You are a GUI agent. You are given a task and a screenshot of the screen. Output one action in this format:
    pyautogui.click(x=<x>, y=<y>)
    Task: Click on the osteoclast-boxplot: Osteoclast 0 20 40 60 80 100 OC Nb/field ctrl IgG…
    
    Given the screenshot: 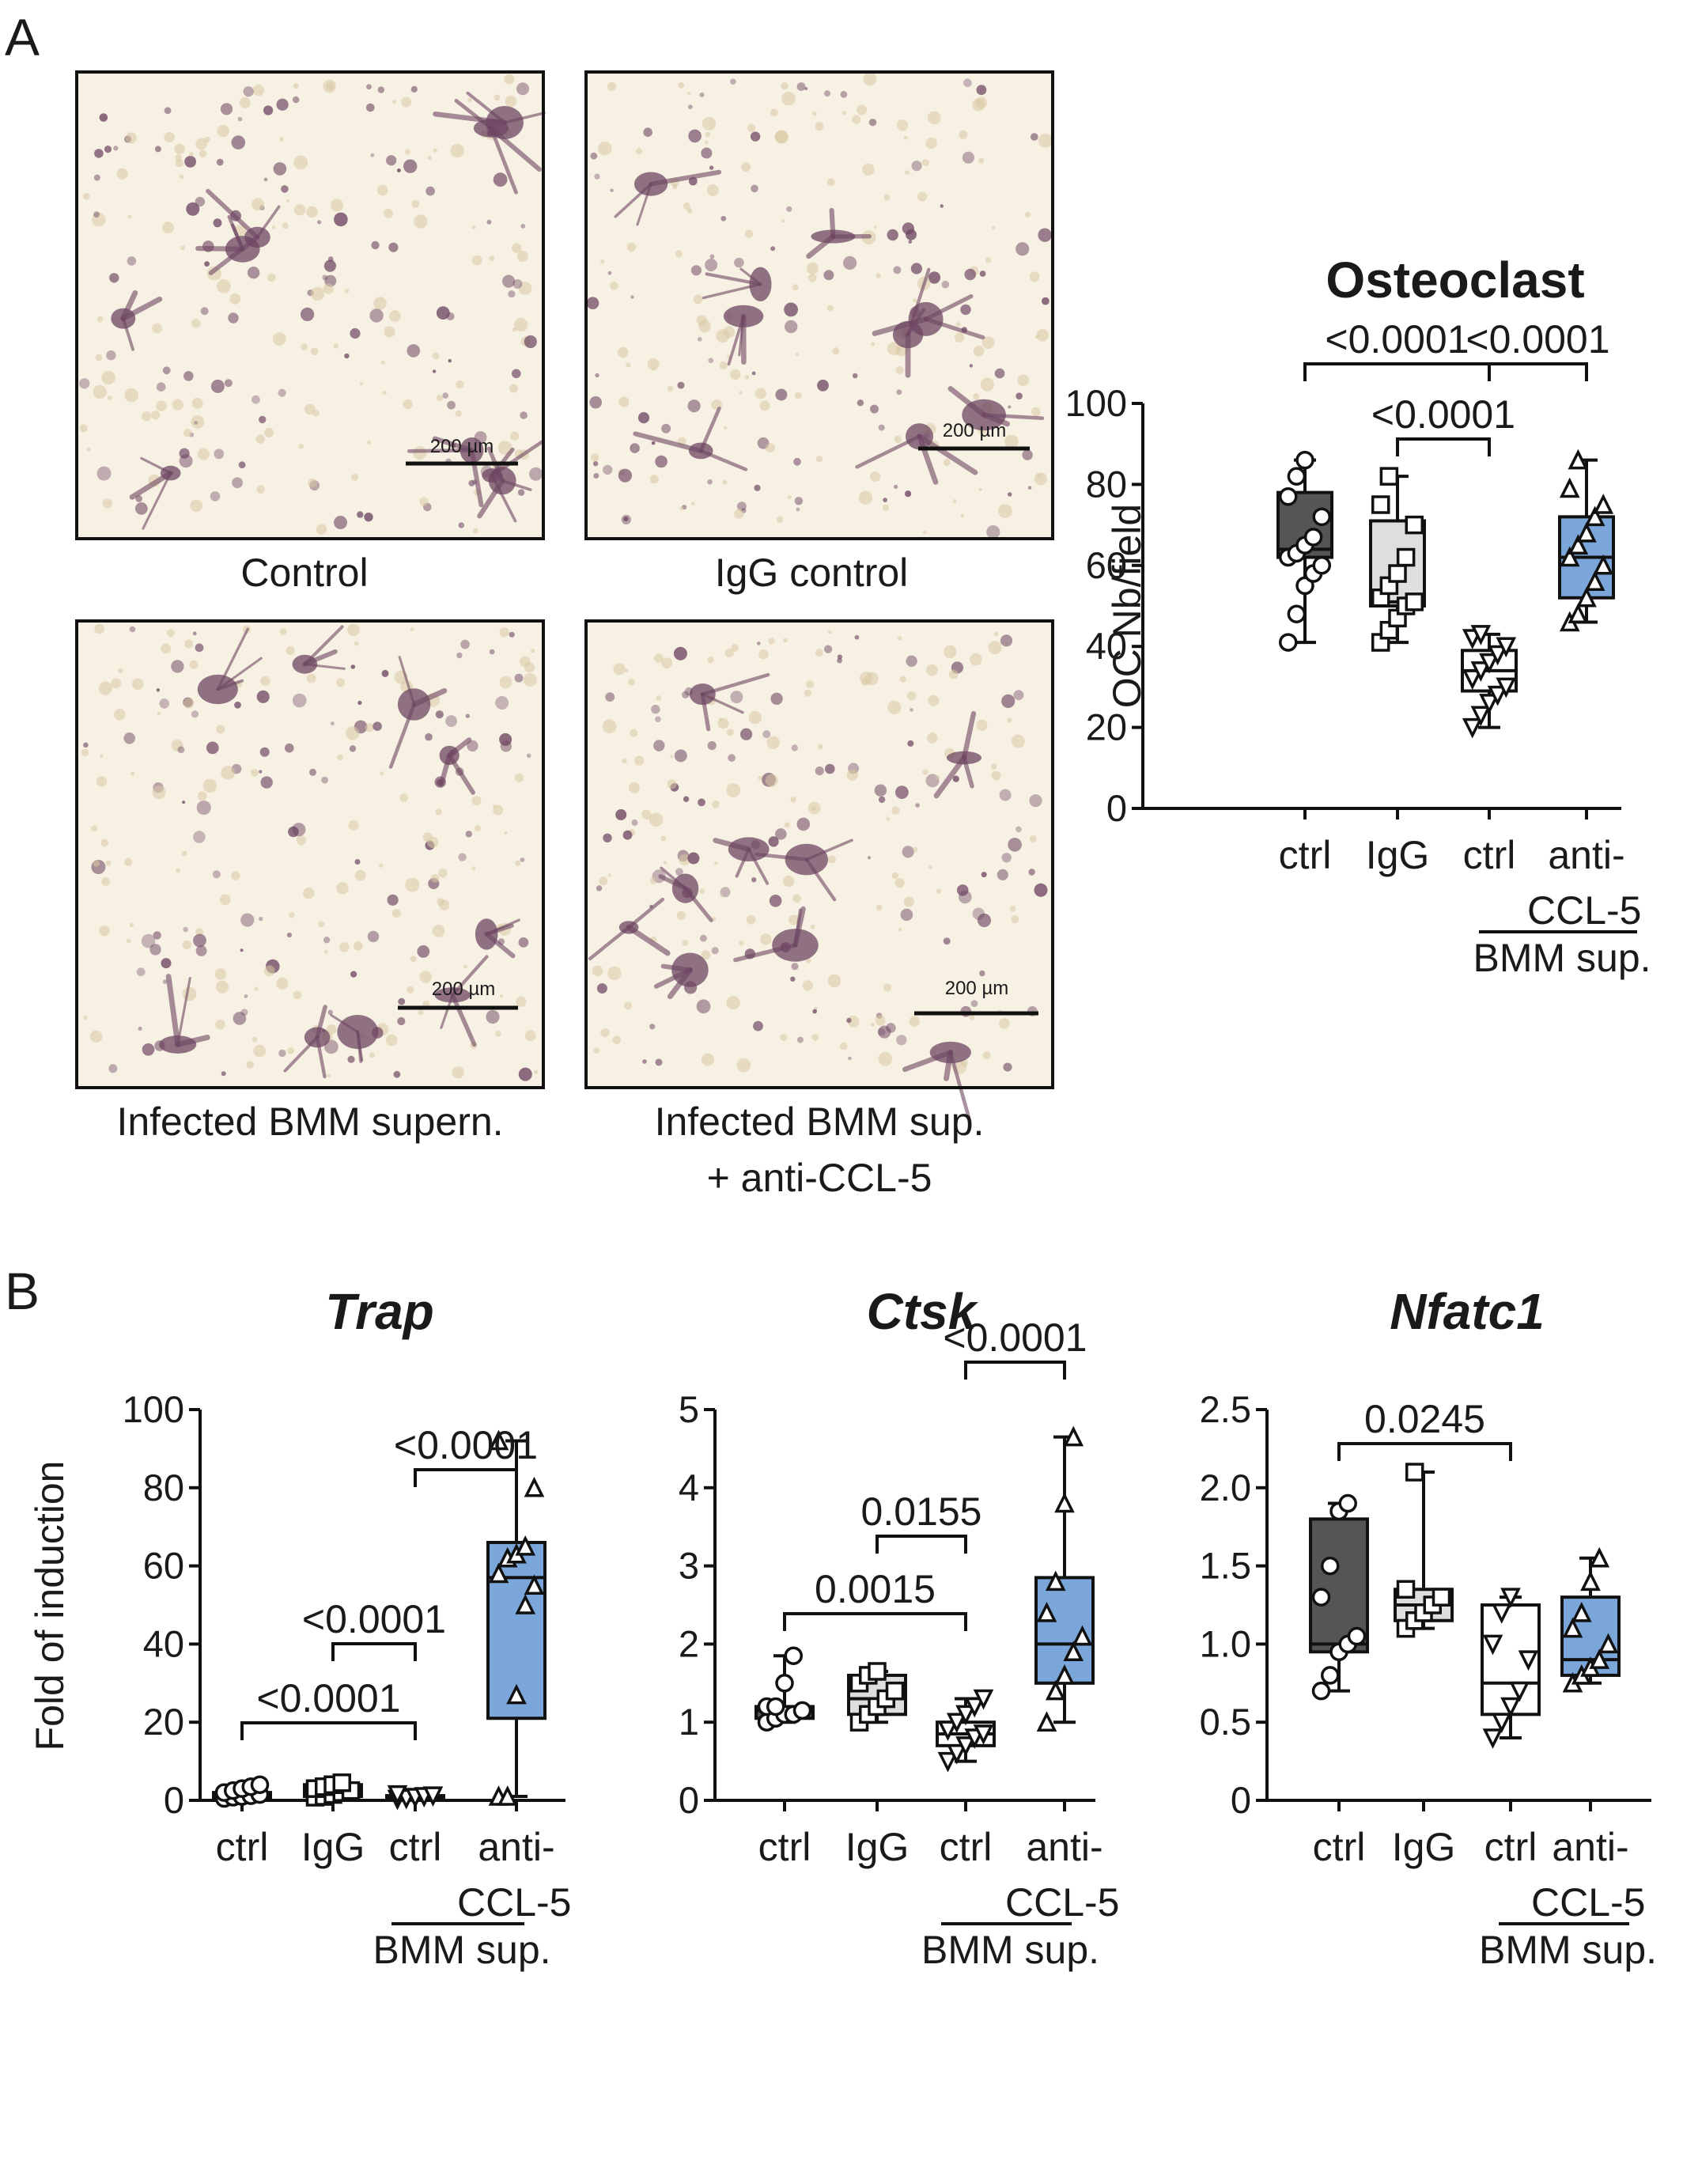 What is the action you would take?
    pyautogui.click(x=1358, y=616)
    